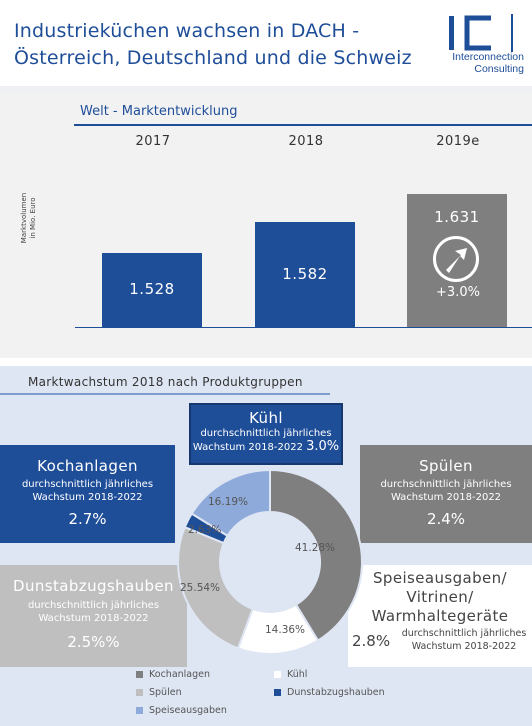 Image resolution: width=532 pixels, height=726 pixels. What do you see at coordinates (316, 555) in the screenshot?
I see `donut-slice-kochanlagen` at bounding box center [316, 555].